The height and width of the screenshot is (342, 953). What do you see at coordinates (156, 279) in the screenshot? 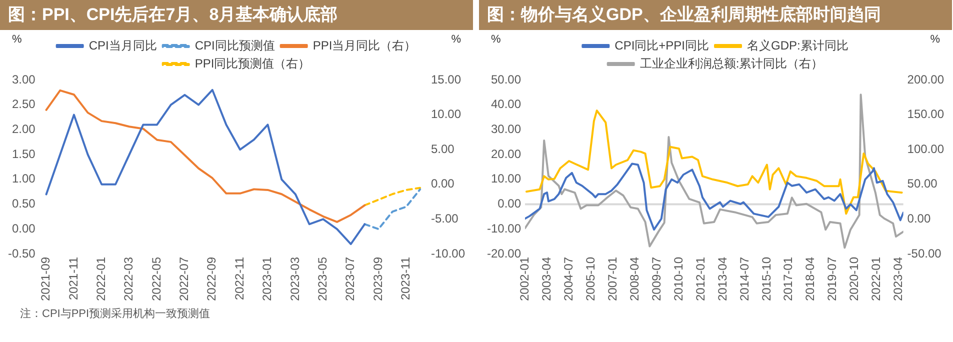
I see `x-tick-label: 2022-05` at bounding box center [156, 279].